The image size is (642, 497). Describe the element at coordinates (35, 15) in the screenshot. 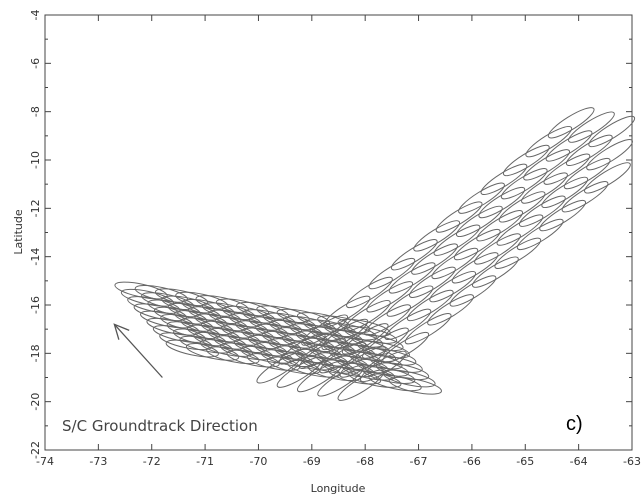

I see `y-tick-label: -4` at that location.